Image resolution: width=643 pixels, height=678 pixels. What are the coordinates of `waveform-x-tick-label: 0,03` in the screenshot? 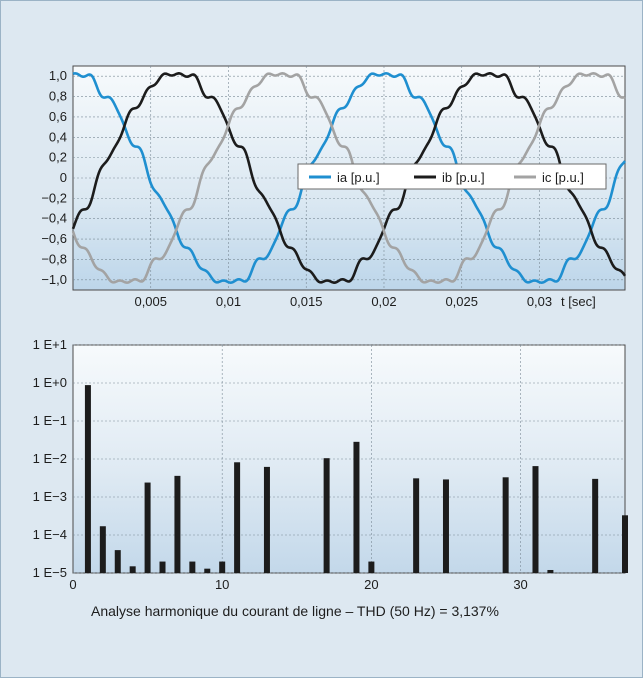 It's located at (539, 301).